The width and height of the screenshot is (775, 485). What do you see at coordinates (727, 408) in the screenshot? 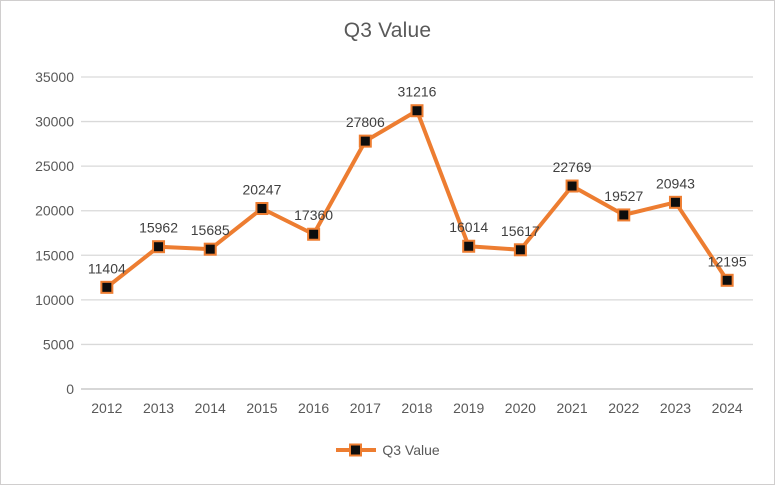
I see `x-tick-label: 2024` at bounding box center [727, 408].